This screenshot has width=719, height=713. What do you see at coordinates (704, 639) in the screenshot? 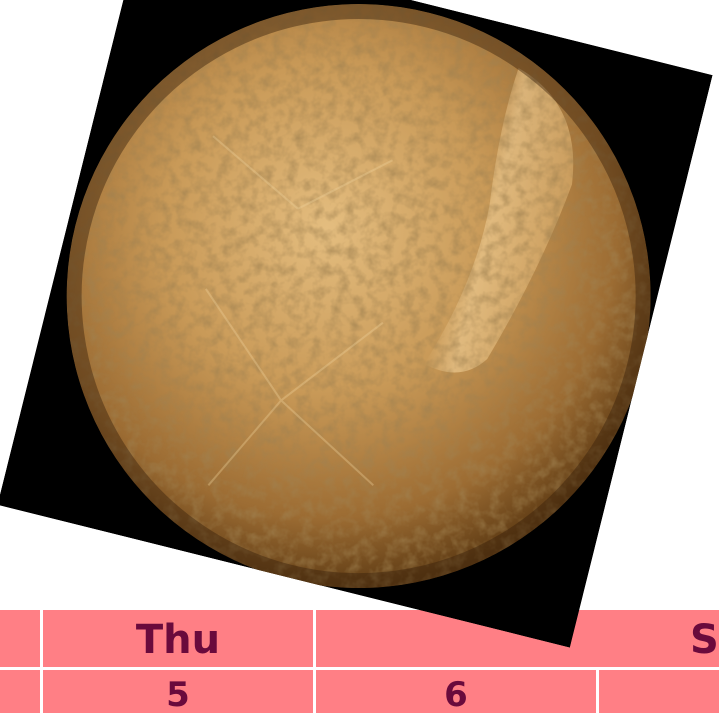
I see `weekday-cell-sat: S` at bounding box center [704, 639].